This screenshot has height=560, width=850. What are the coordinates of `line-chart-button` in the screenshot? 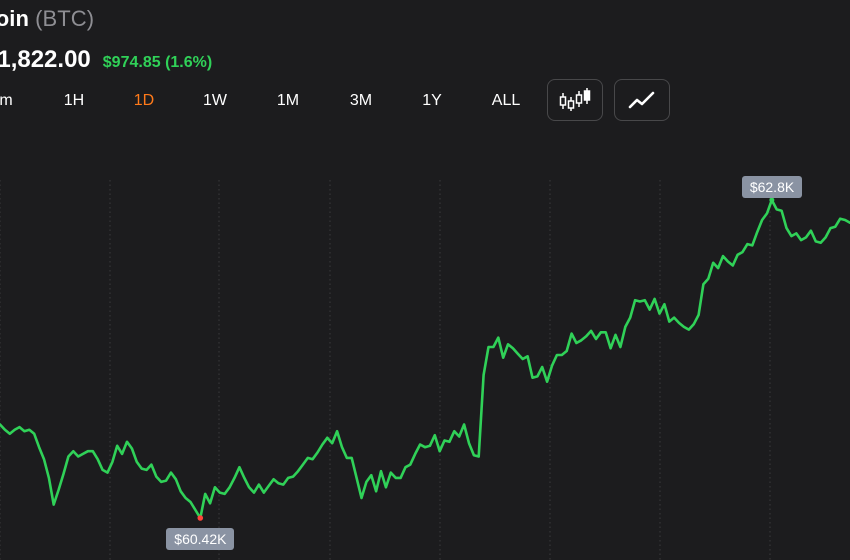 It's located at (642, 100).